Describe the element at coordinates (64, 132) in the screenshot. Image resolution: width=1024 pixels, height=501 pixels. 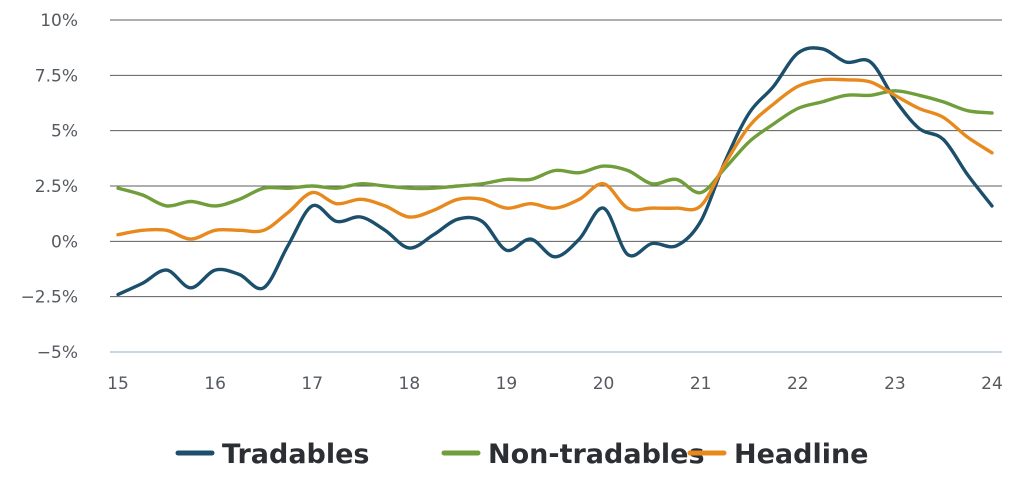
I see `y-tick-label: 5%` at that location.